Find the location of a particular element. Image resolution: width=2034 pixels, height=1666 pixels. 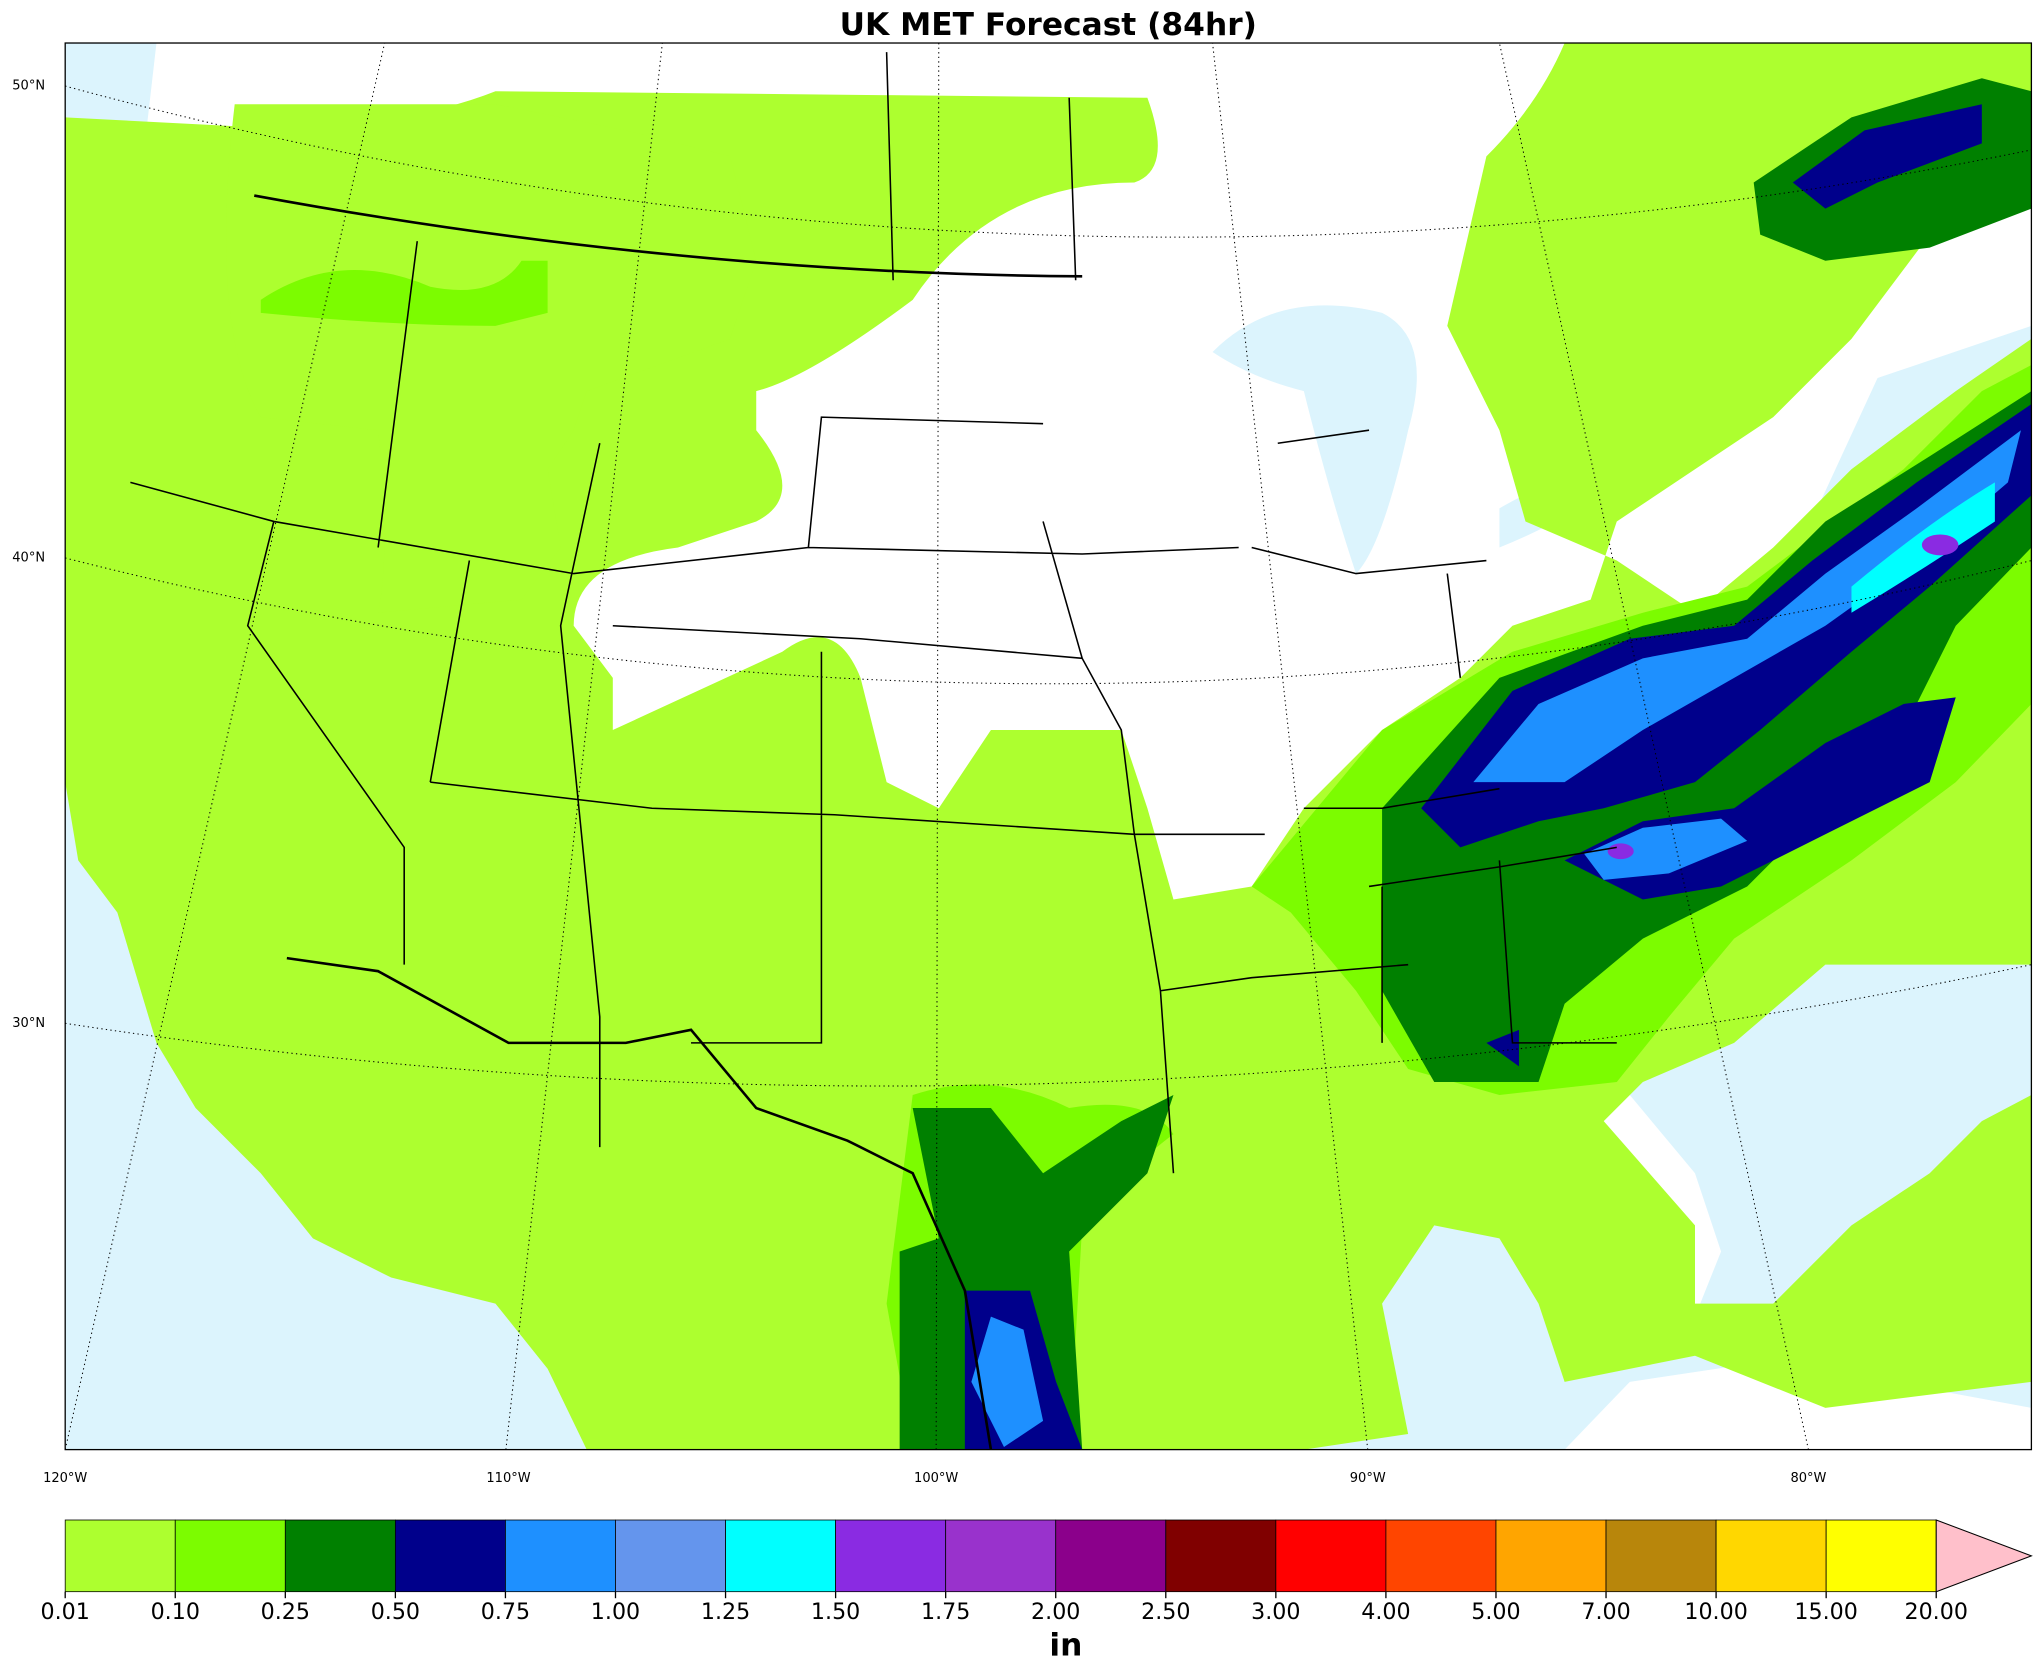

lon-label: 80°W is located at coordinates (1808, 1478).